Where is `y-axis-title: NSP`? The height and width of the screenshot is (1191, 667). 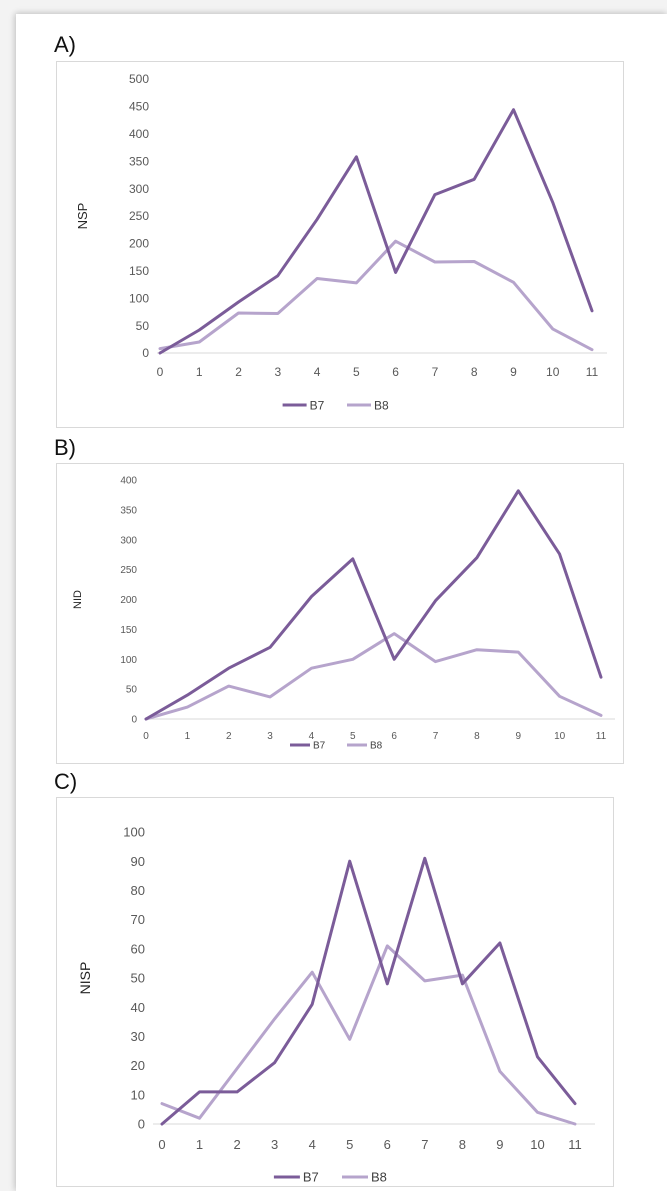
y-axis-title: NSP is located at coordinates (82, 216).